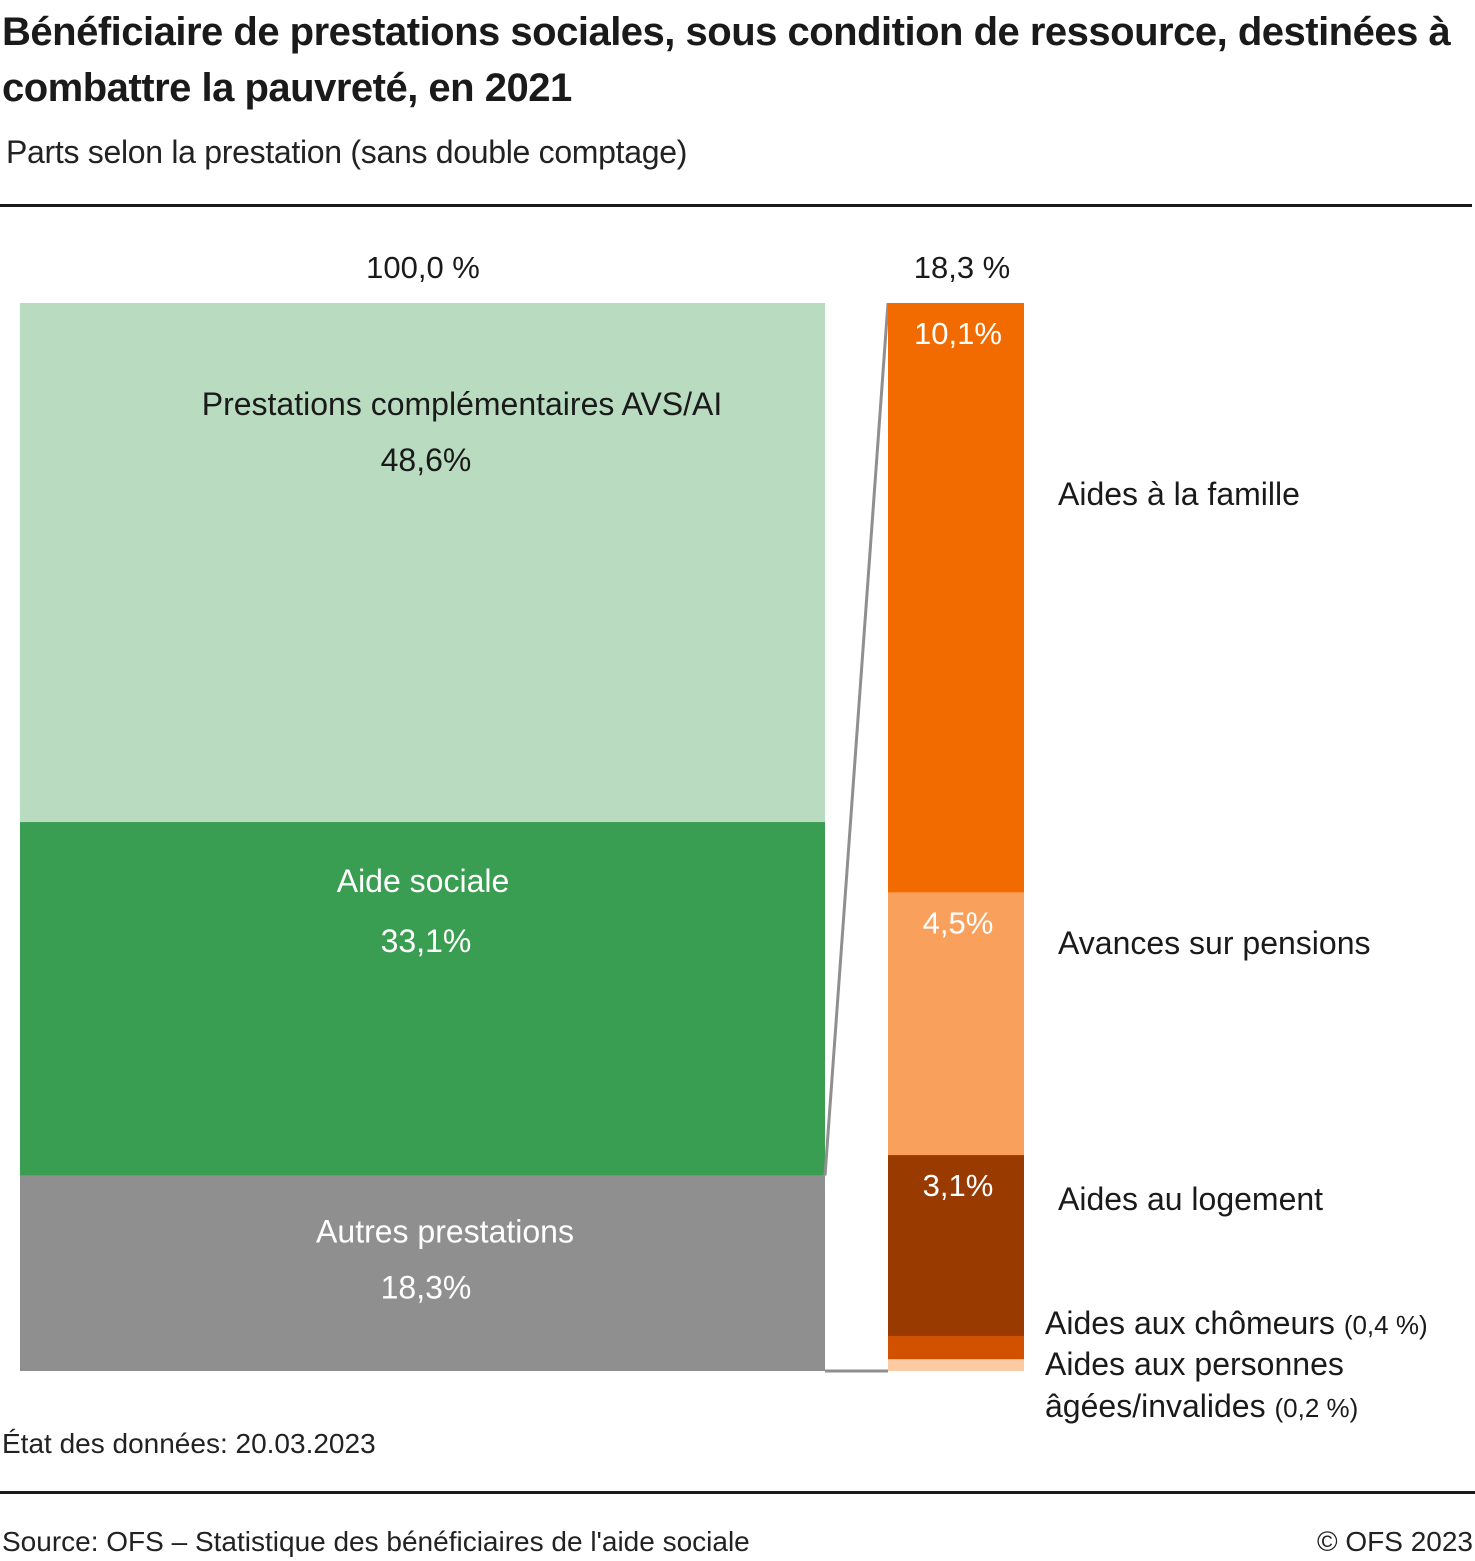 Image resolution: width=1475 pixels, height=1561 pixels. Describe the element at coordinates (962, 267) in the screenshot. I see `detail-bar-total-label: 18,3 %` at that location.